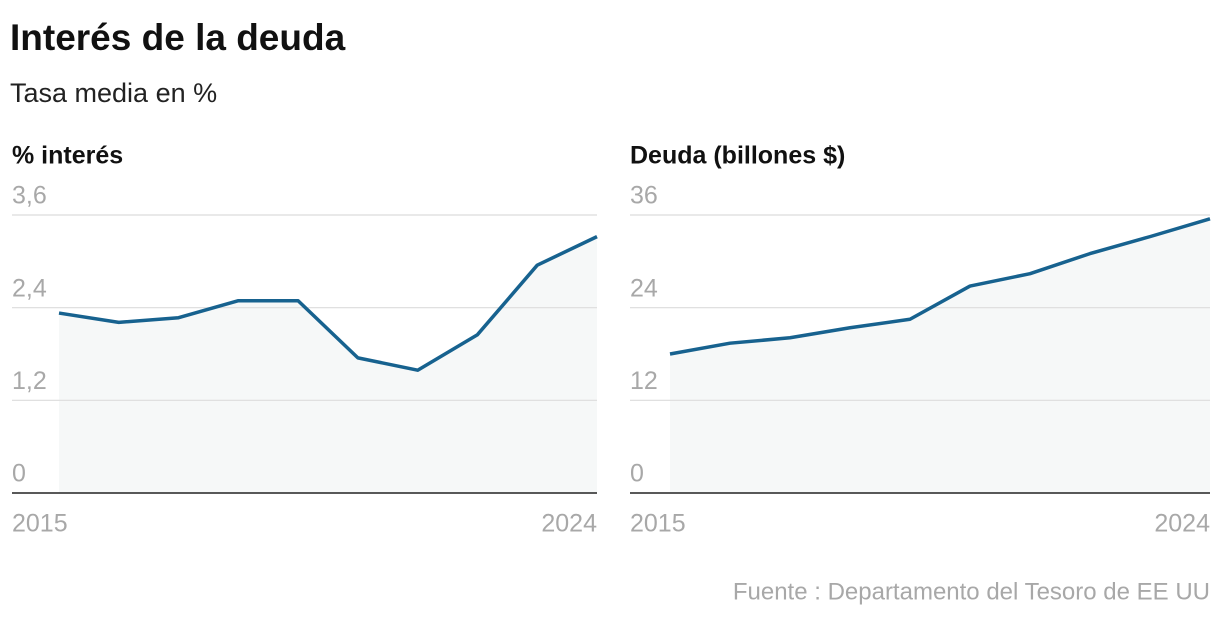  What do you see at coordinates (67, 156) in the screenshot?
I see `panel-title: % interés` at bounding box center [67, 156].